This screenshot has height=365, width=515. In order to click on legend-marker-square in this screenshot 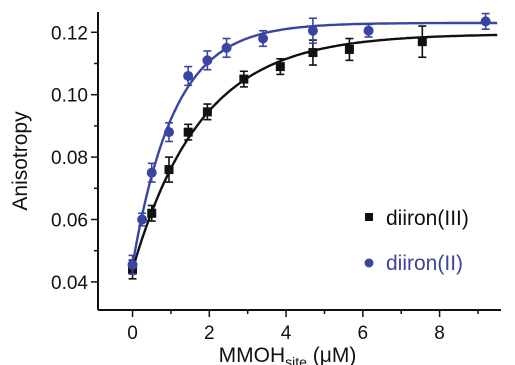, I will do `click(369, 217)`.